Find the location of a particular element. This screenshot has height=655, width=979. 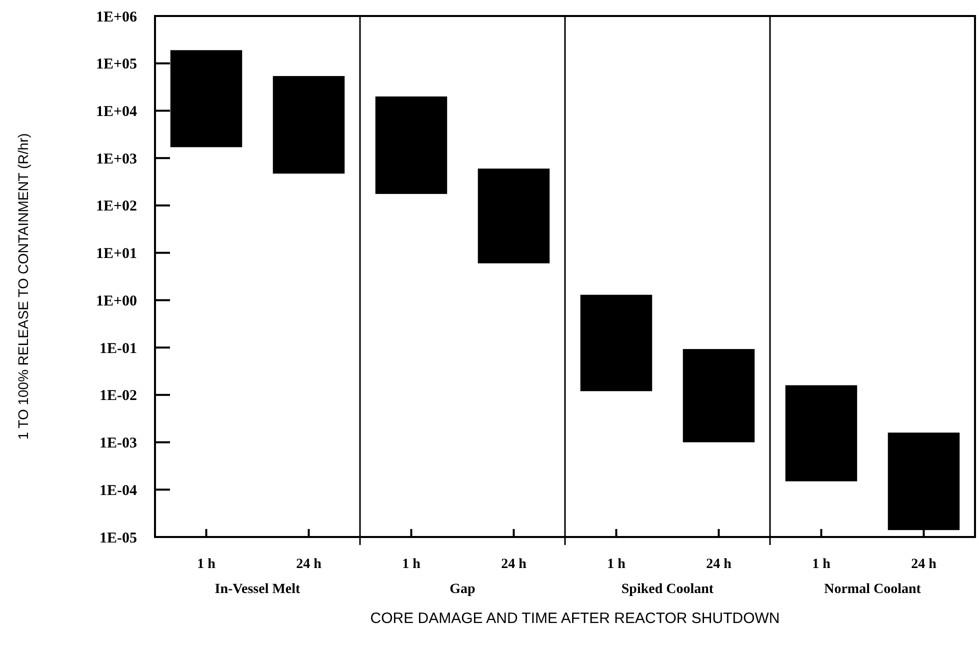

y-axis-title: 1 TO 100% RELEASE TO CONTAINMENT (R/hr) is located at coordinates (23, 286).